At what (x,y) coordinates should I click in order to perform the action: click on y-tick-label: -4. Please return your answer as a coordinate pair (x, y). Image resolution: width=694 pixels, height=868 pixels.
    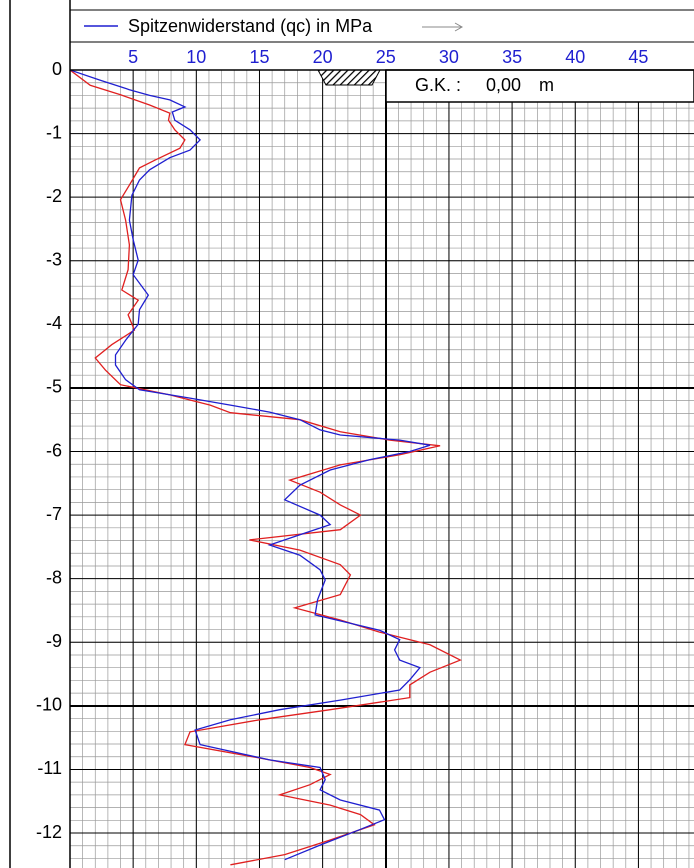
    Looking at the image, I should click on (54, 323).